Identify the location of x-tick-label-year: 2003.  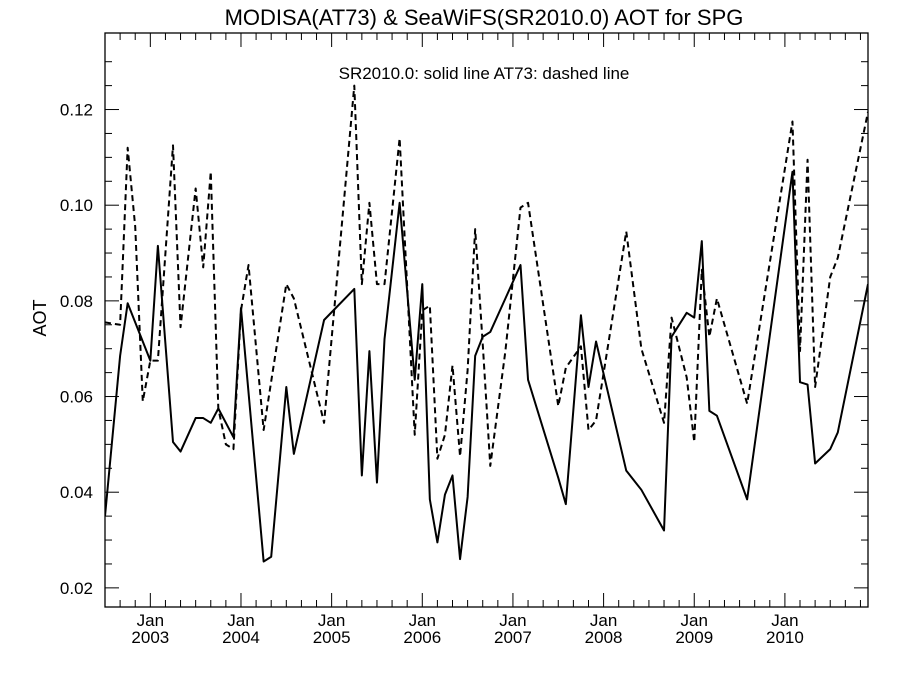
(150, 637).